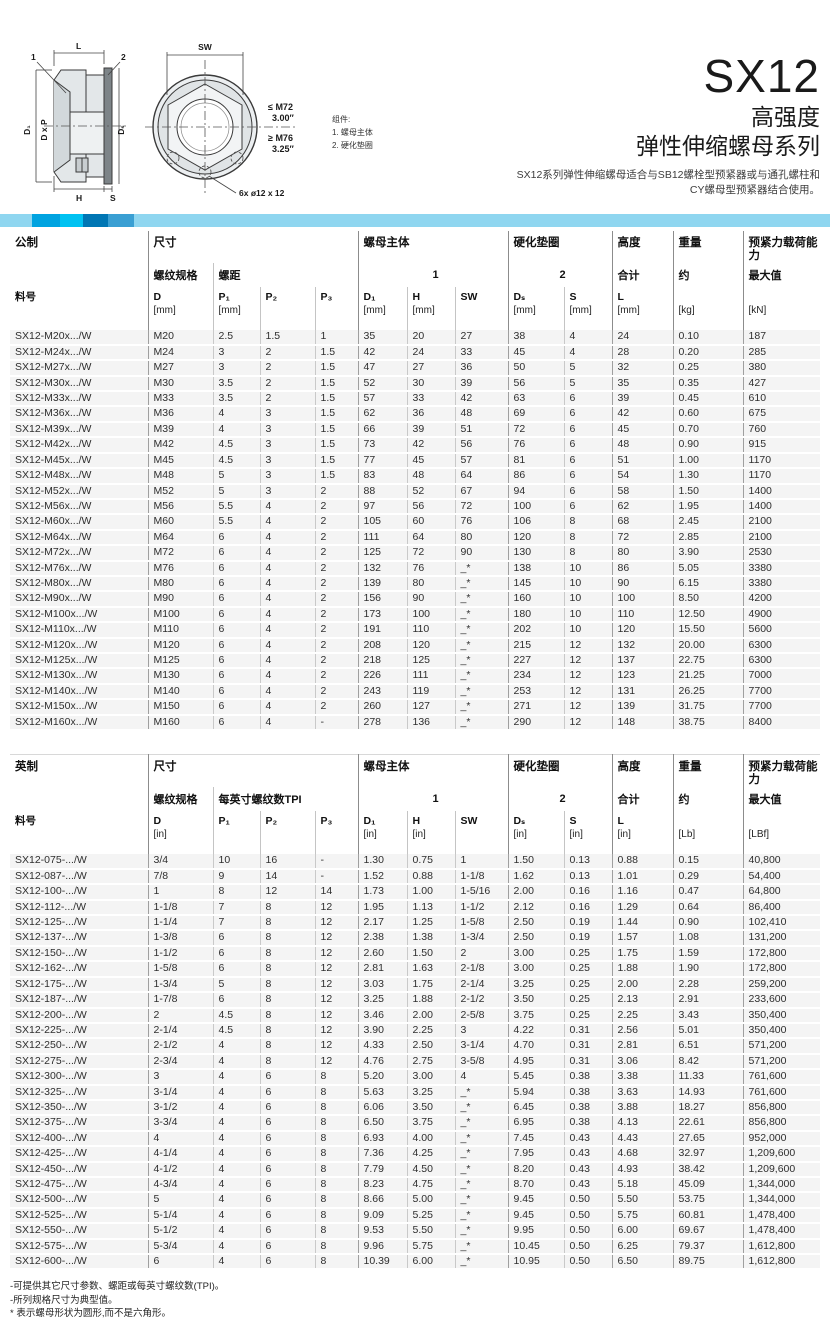 The image size is (830, 1318). What do you see at coordinates (382, 414) in the screenshot?
I see `table-cell: 62` at bounding box center [382, 414].